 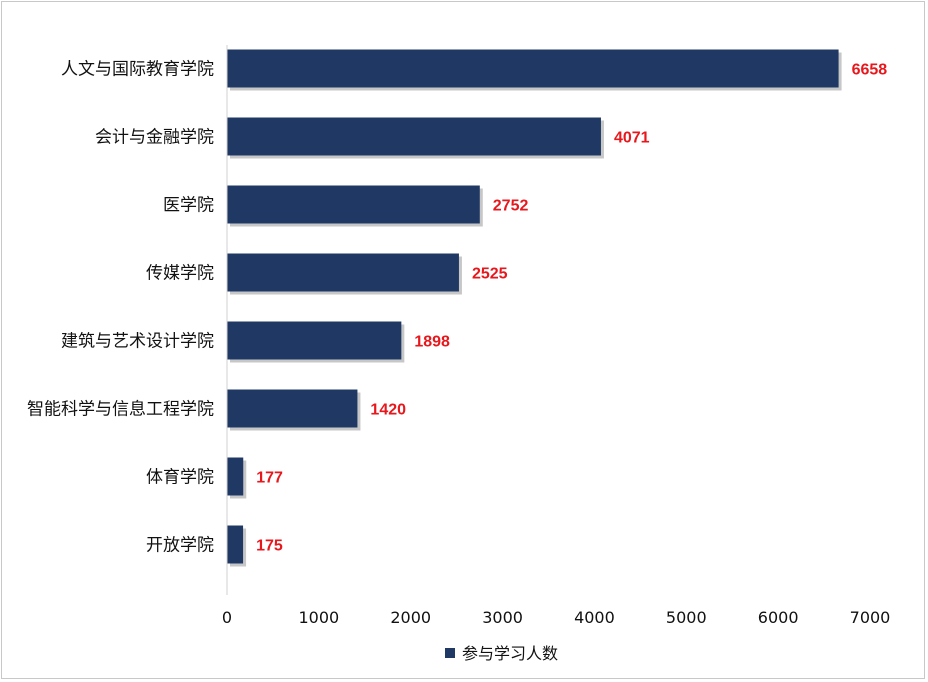 What do you see at coordinates (686, 617) in the screenshot?
I see `x-tick-label: 5000` at bounding box center [686, 617].